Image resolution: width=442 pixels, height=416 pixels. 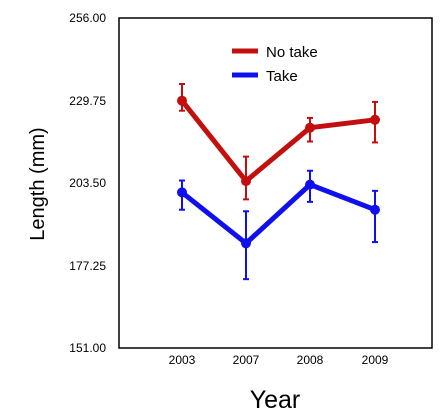 What do you see at coordinates (246, 360) in the screenshot?
I see `x-tick-label: 2007` at bounding box center [246, 360].